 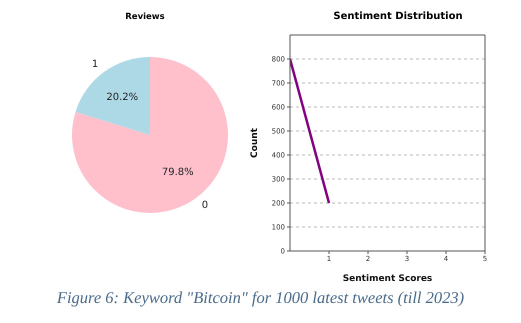 I want to click on slice-label: 1, so click(x=95, y=64).